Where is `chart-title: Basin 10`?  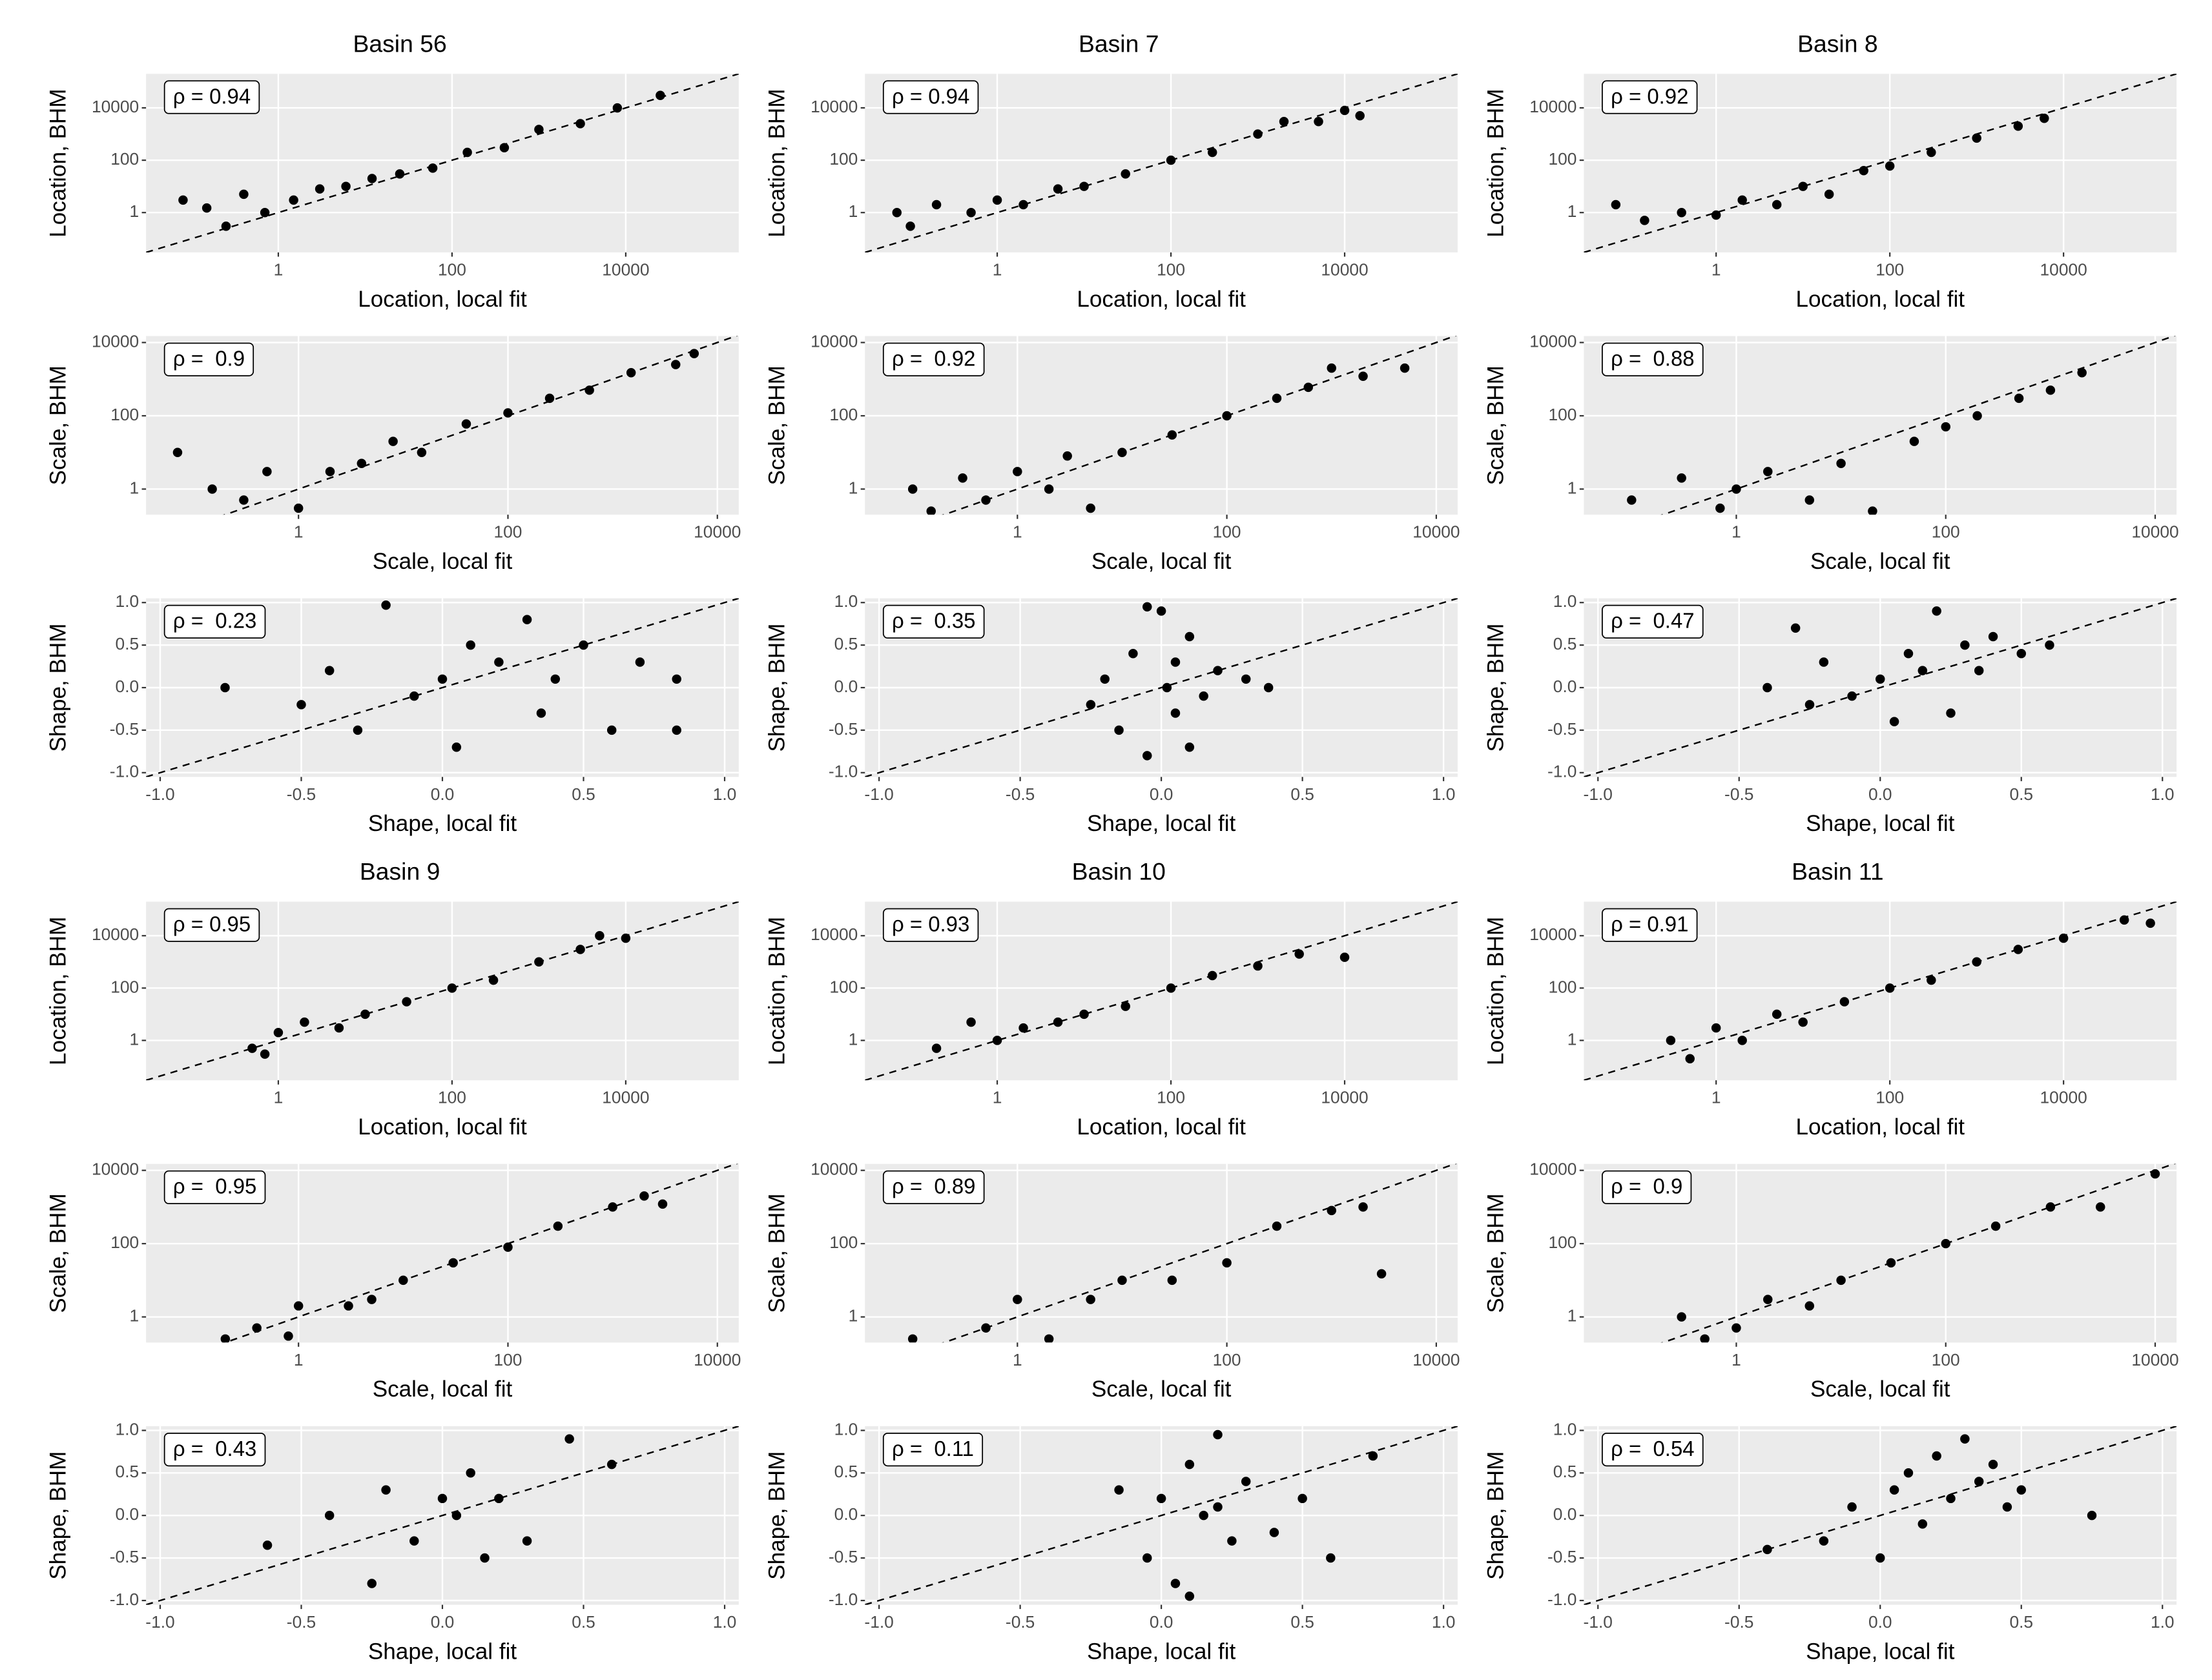 chart-title: Basin 10 is located at coordinates (1119, 871).